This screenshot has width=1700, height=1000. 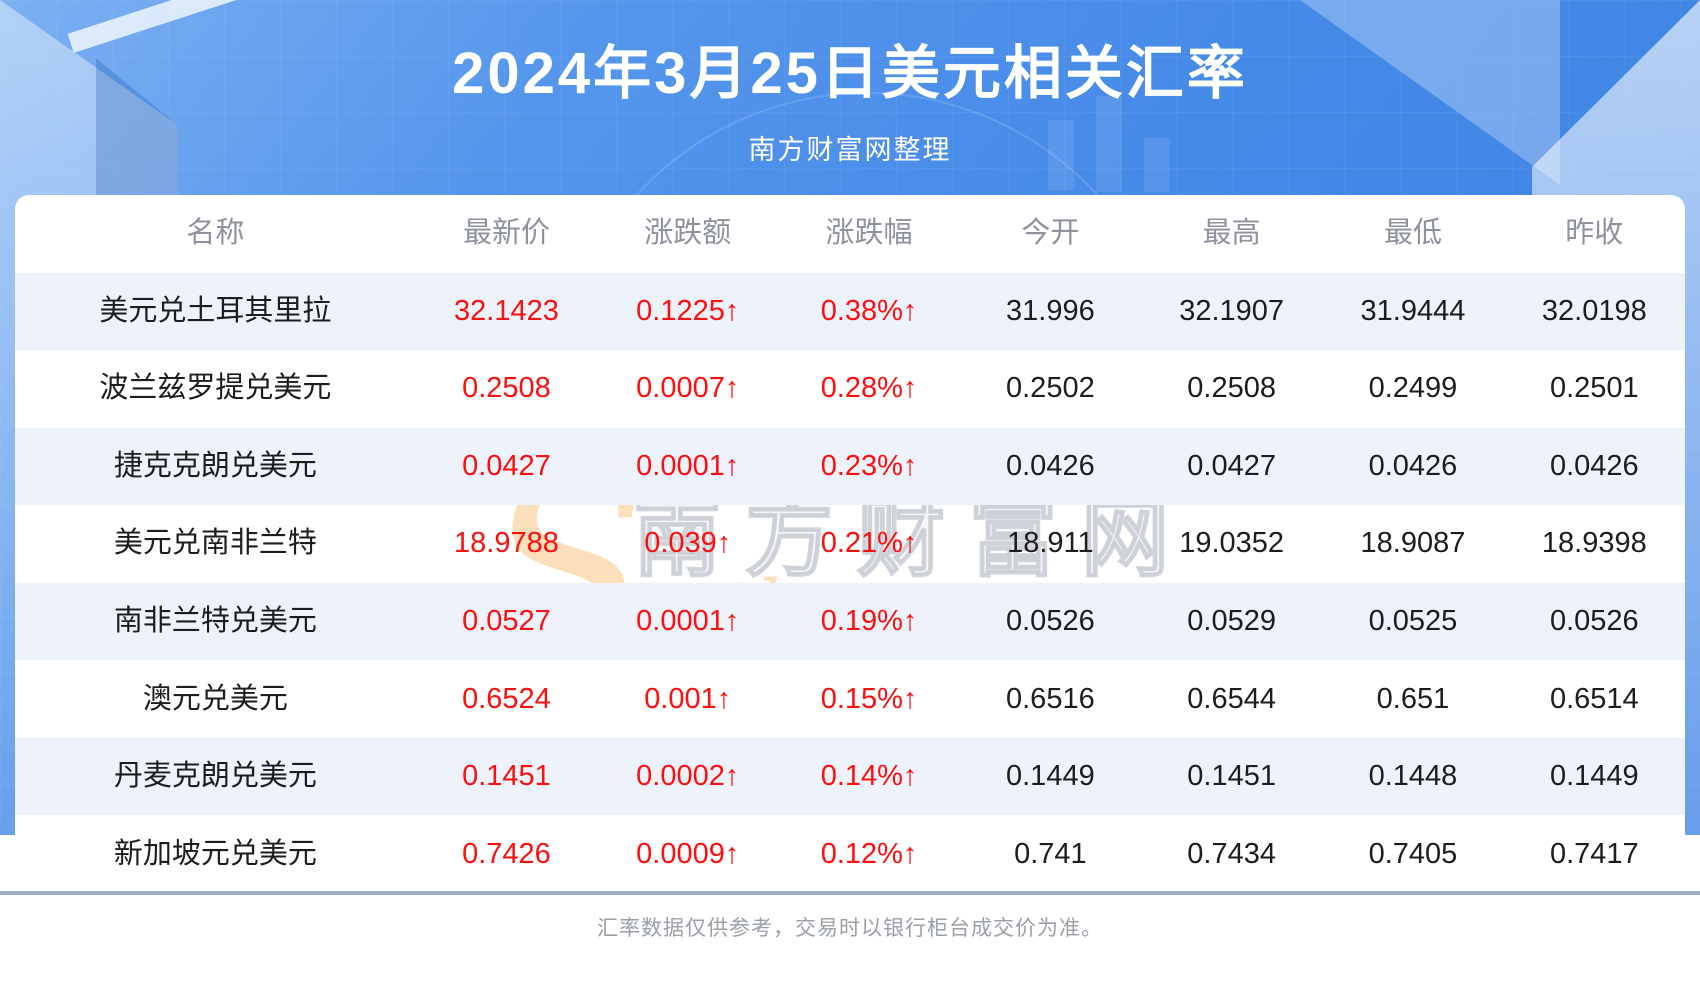 I want to click on cell-high: 0.0529, so click(x=1231, y=621).